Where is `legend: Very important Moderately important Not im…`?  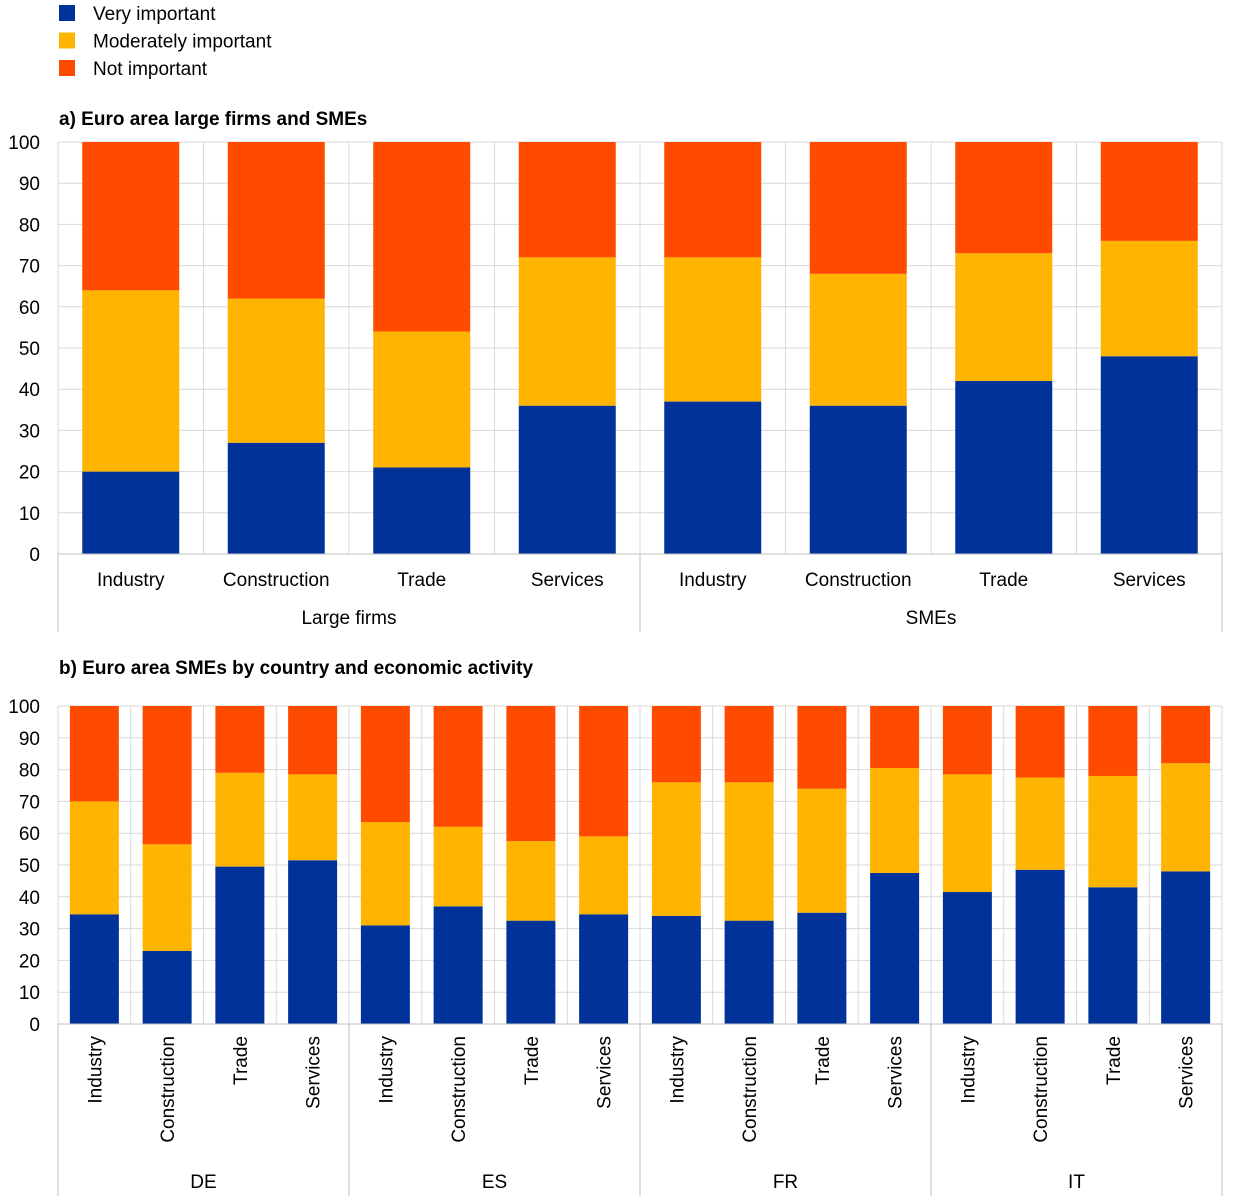 legend: Very important Moderately important Not im… is located at coordinates (165, 42).